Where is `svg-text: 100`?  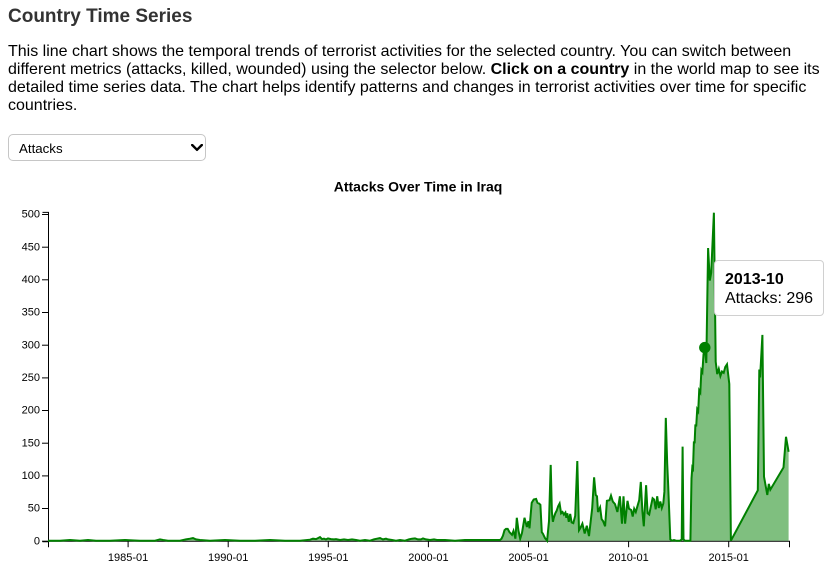 svg-text: 100 is located at coordinates (31, 476).